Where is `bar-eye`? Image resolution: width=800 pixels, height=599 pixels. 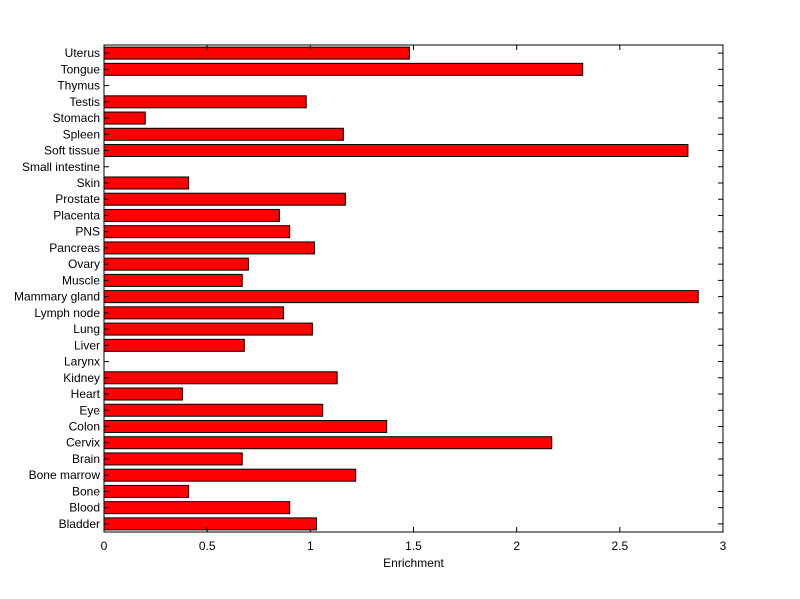 bar-eye is located at coordinates (213, 410).